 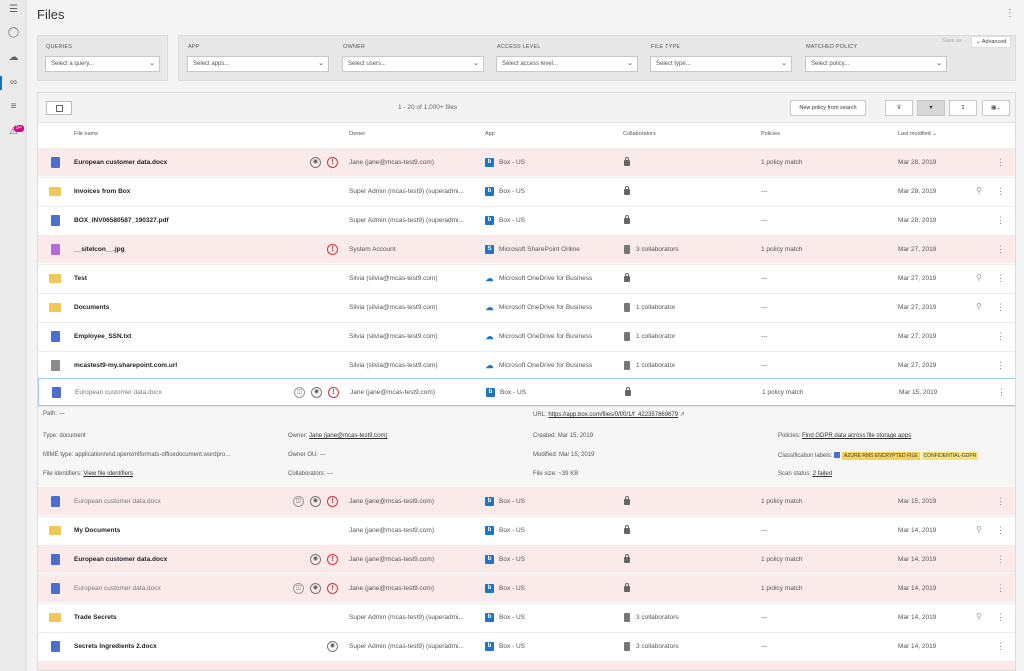 What do you see at coordinates (490, 134) in the screenshot?
I see `header-app: App` at bounding box center [490, 134].